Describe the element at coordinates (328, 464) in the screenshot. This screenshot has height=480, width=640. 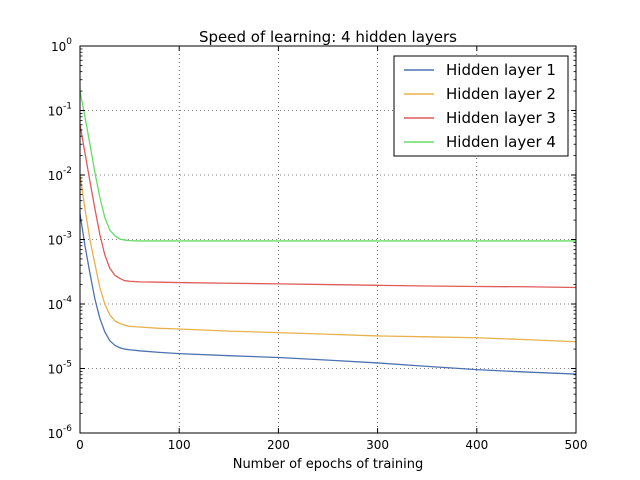
I see `x-axis-title: Number of epochs of training` at that location.